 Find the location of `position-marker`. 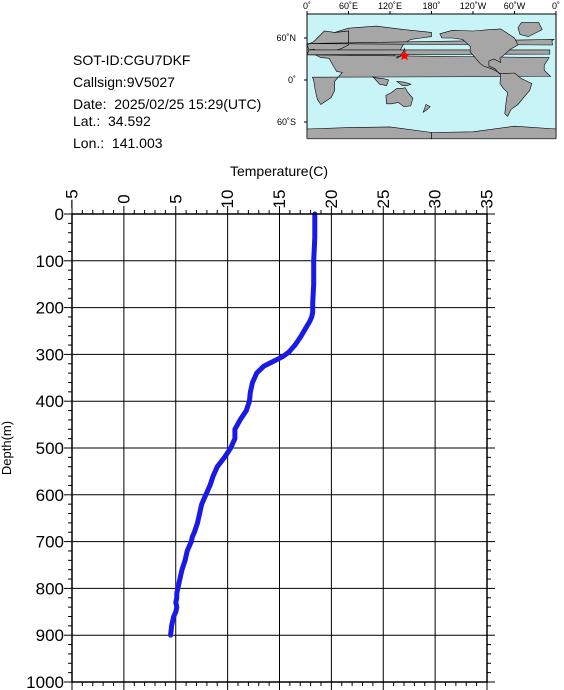

position-marker is located at coordinates (404, 55).